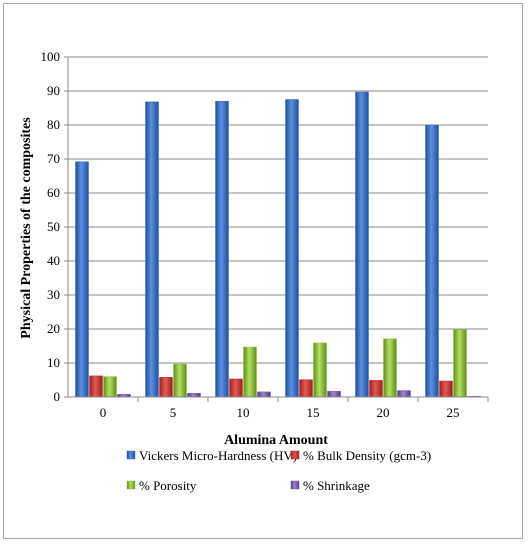  Describe the element at coordinates (453, 412) in the screenshot. I see `x-tick-label: 25` at that location.